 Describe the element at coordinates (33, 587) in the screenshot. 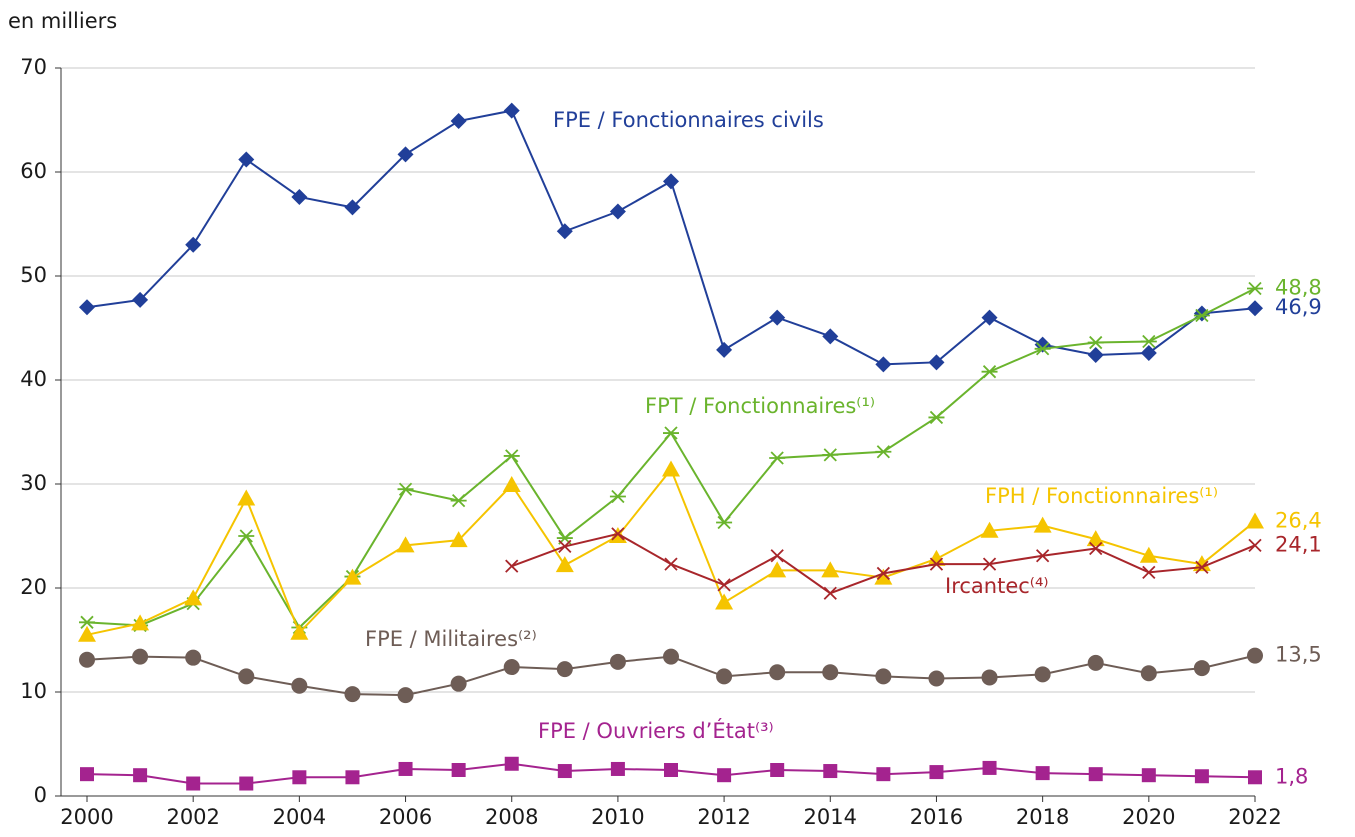

I see `y-tick-label: 20` at that location.